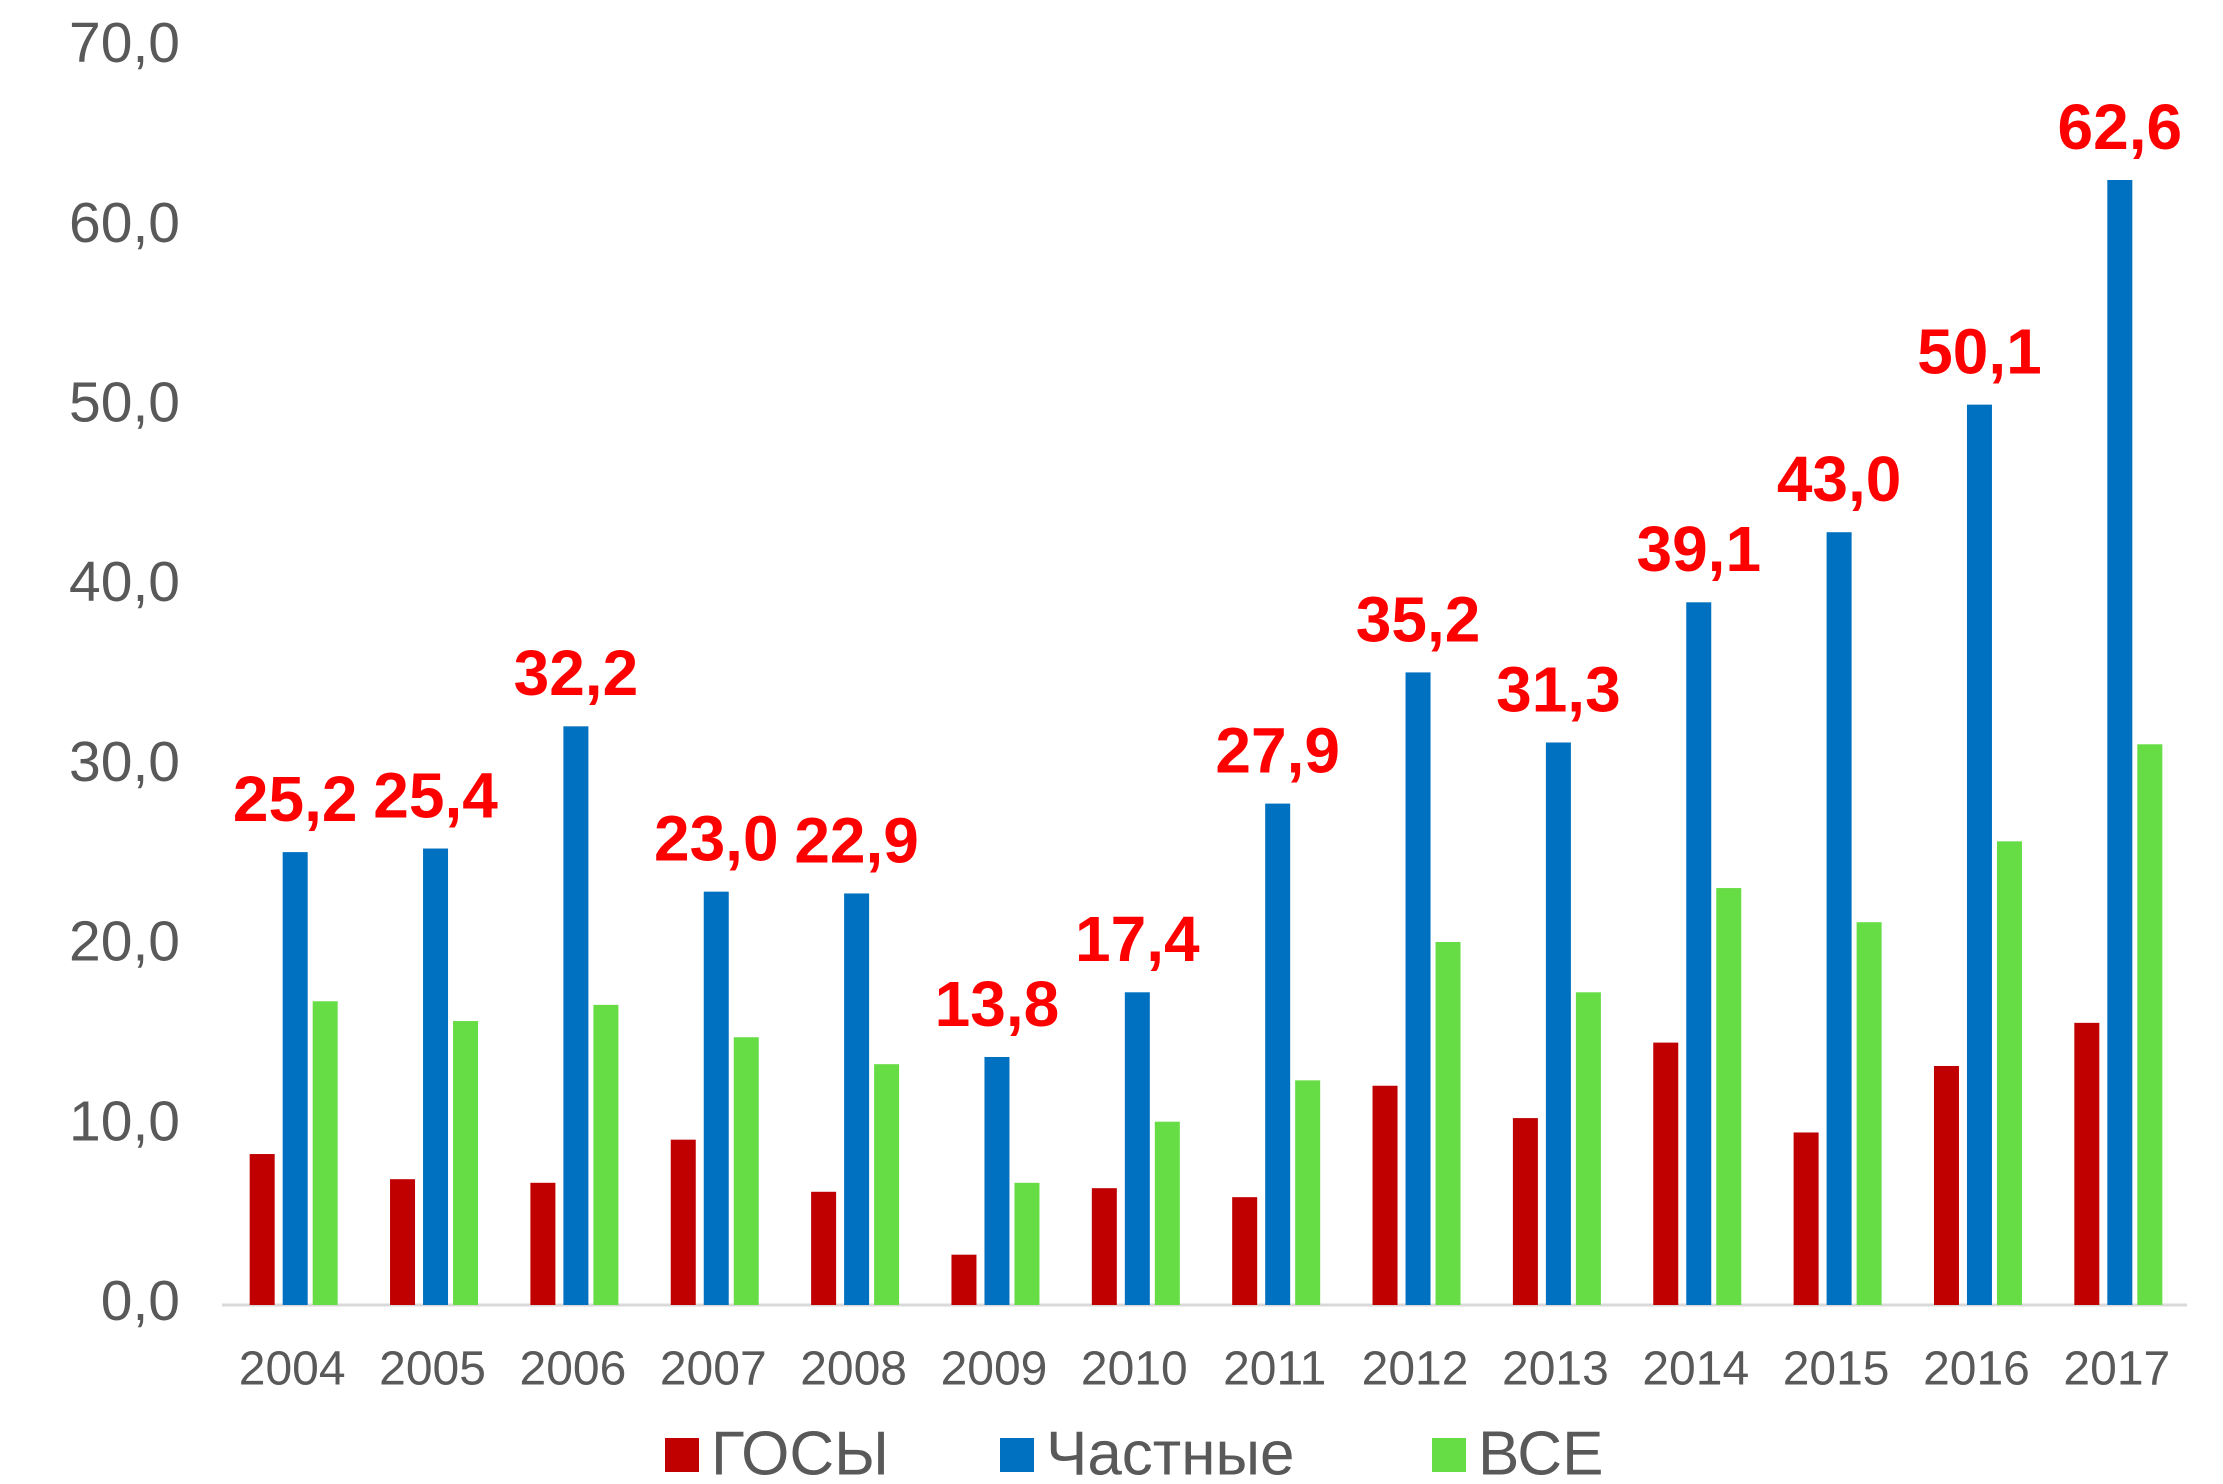 The image size is (2223, 1484). Describe the element at coordinates (295, 799) in the screenshot. I see `data-label: 25,2` at that location.